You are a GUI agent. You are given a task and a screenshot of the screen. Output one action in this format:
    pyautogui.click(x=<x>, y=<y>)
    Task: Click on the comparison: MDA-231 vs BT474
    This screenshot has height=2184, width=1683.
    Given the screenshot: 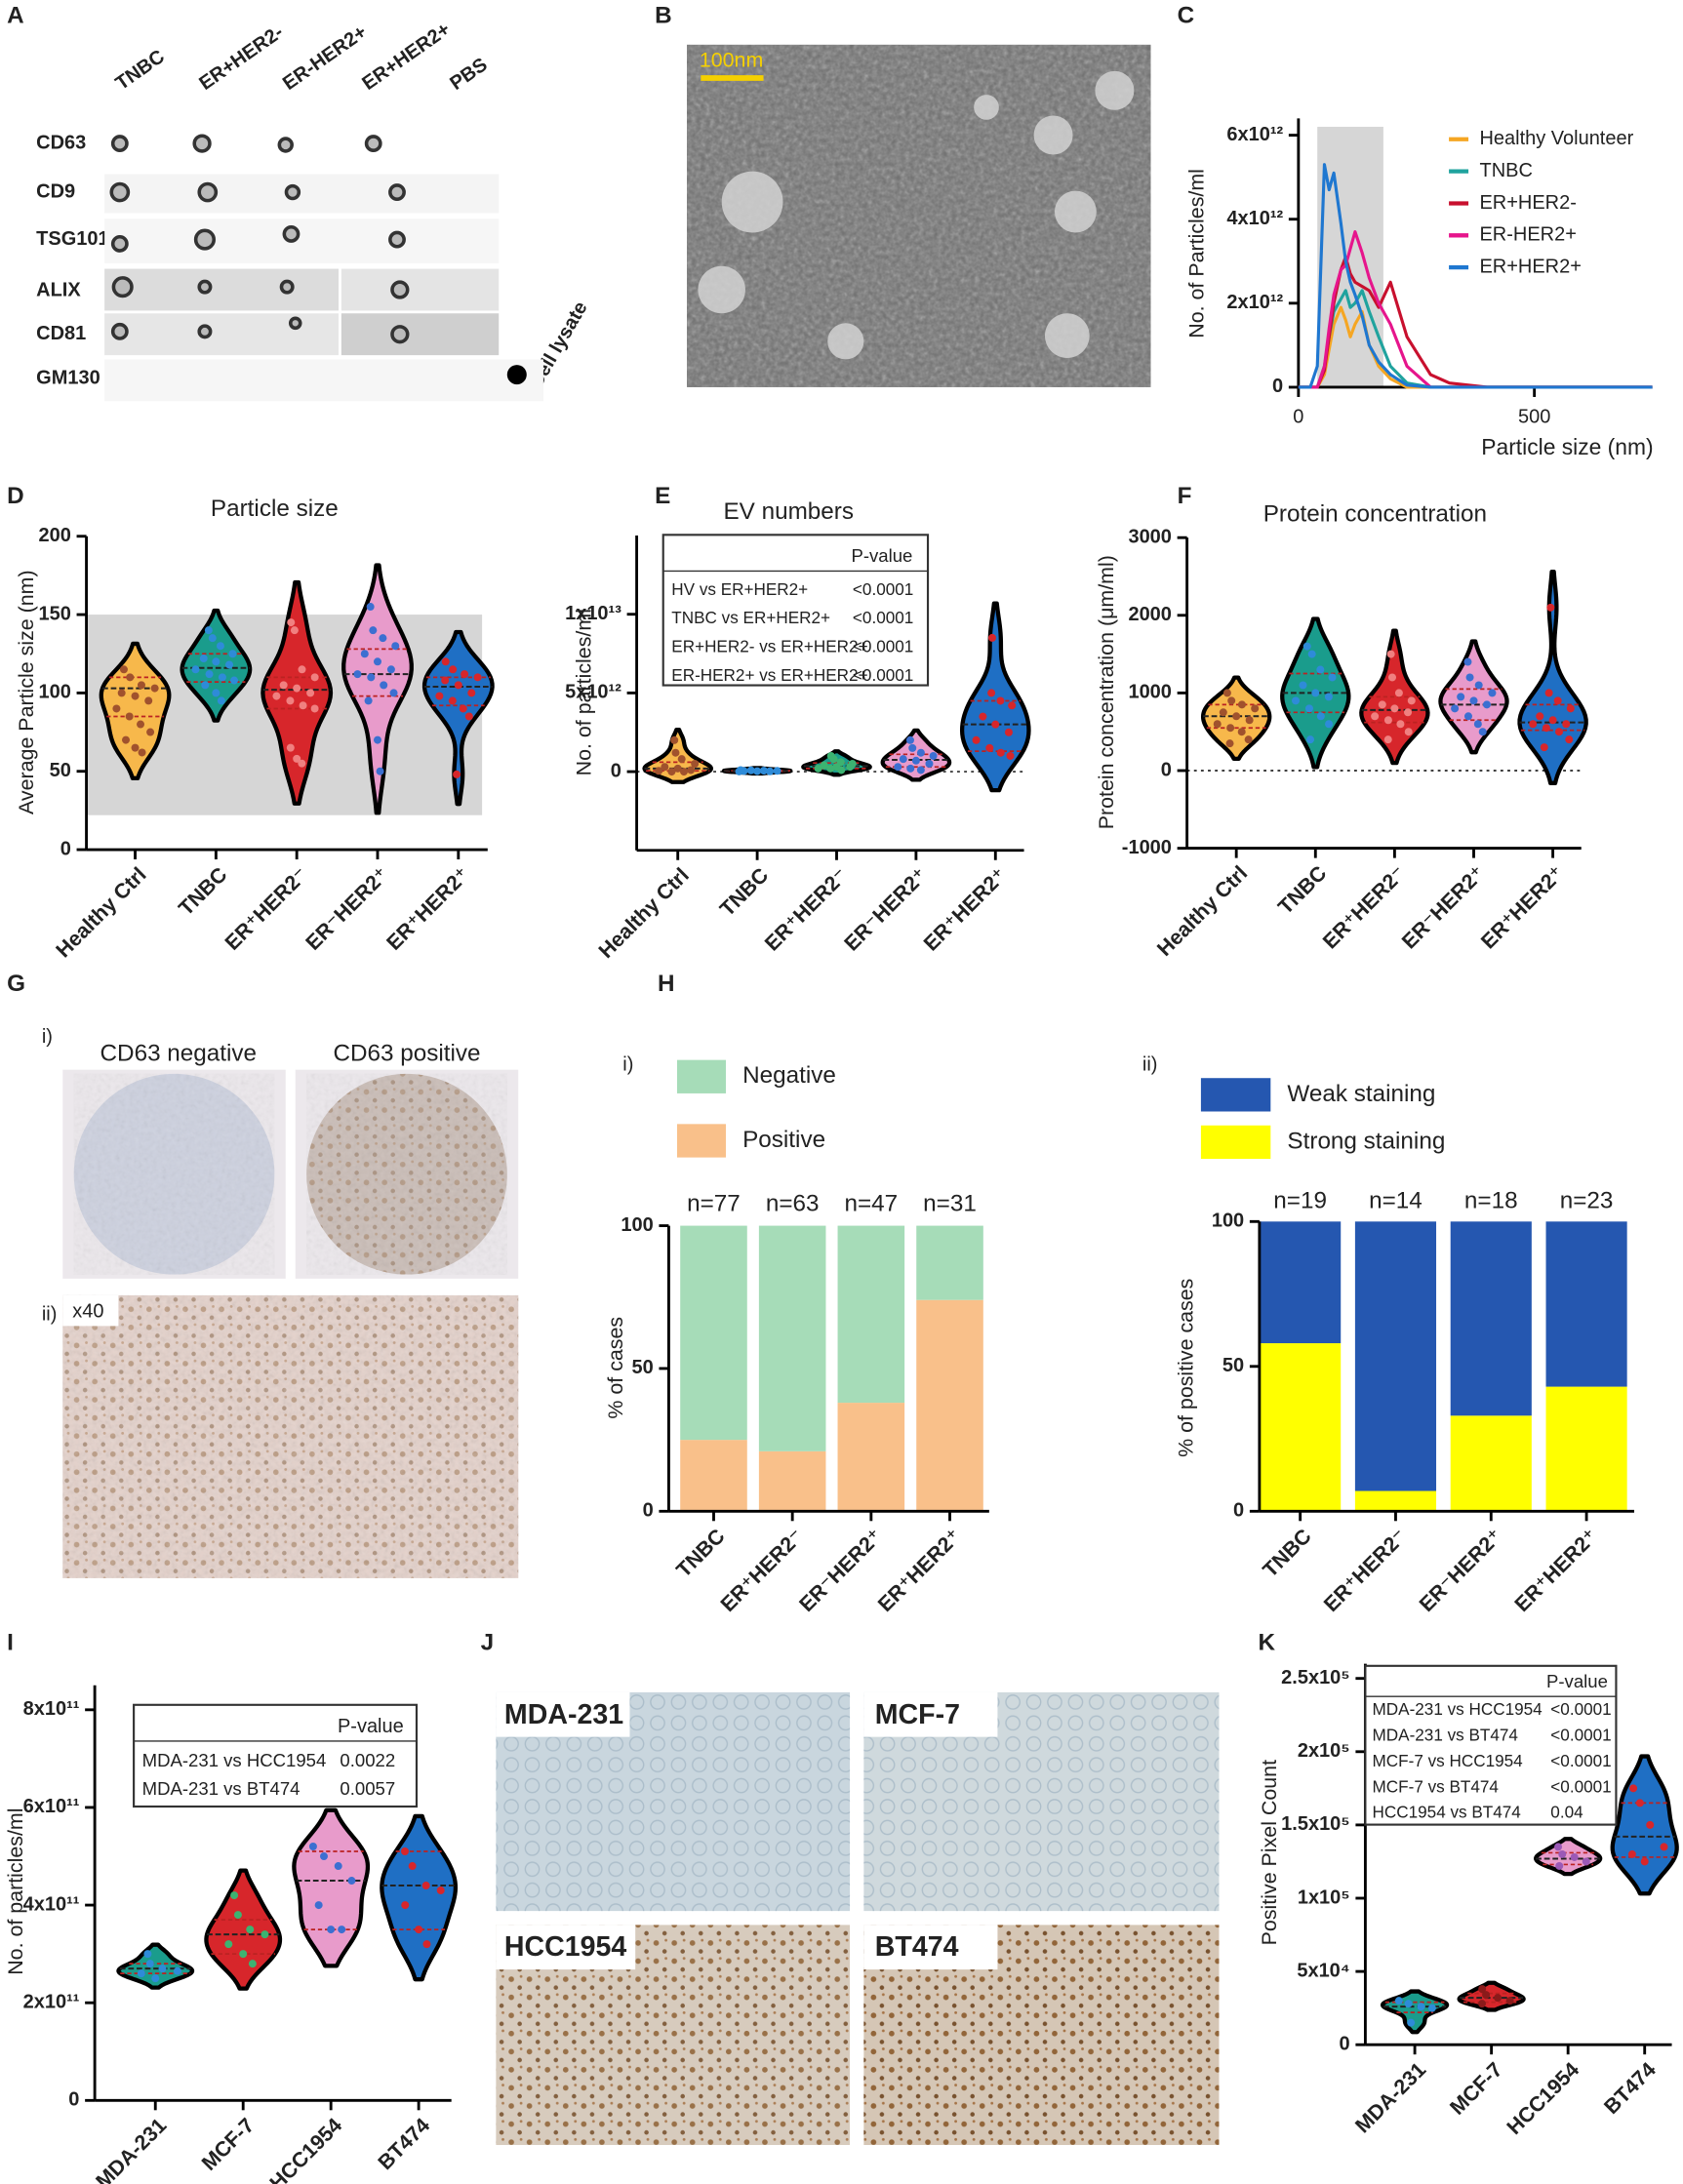 What is the action you would take?
    pyautogui.click(x=1446, y=1734)
    